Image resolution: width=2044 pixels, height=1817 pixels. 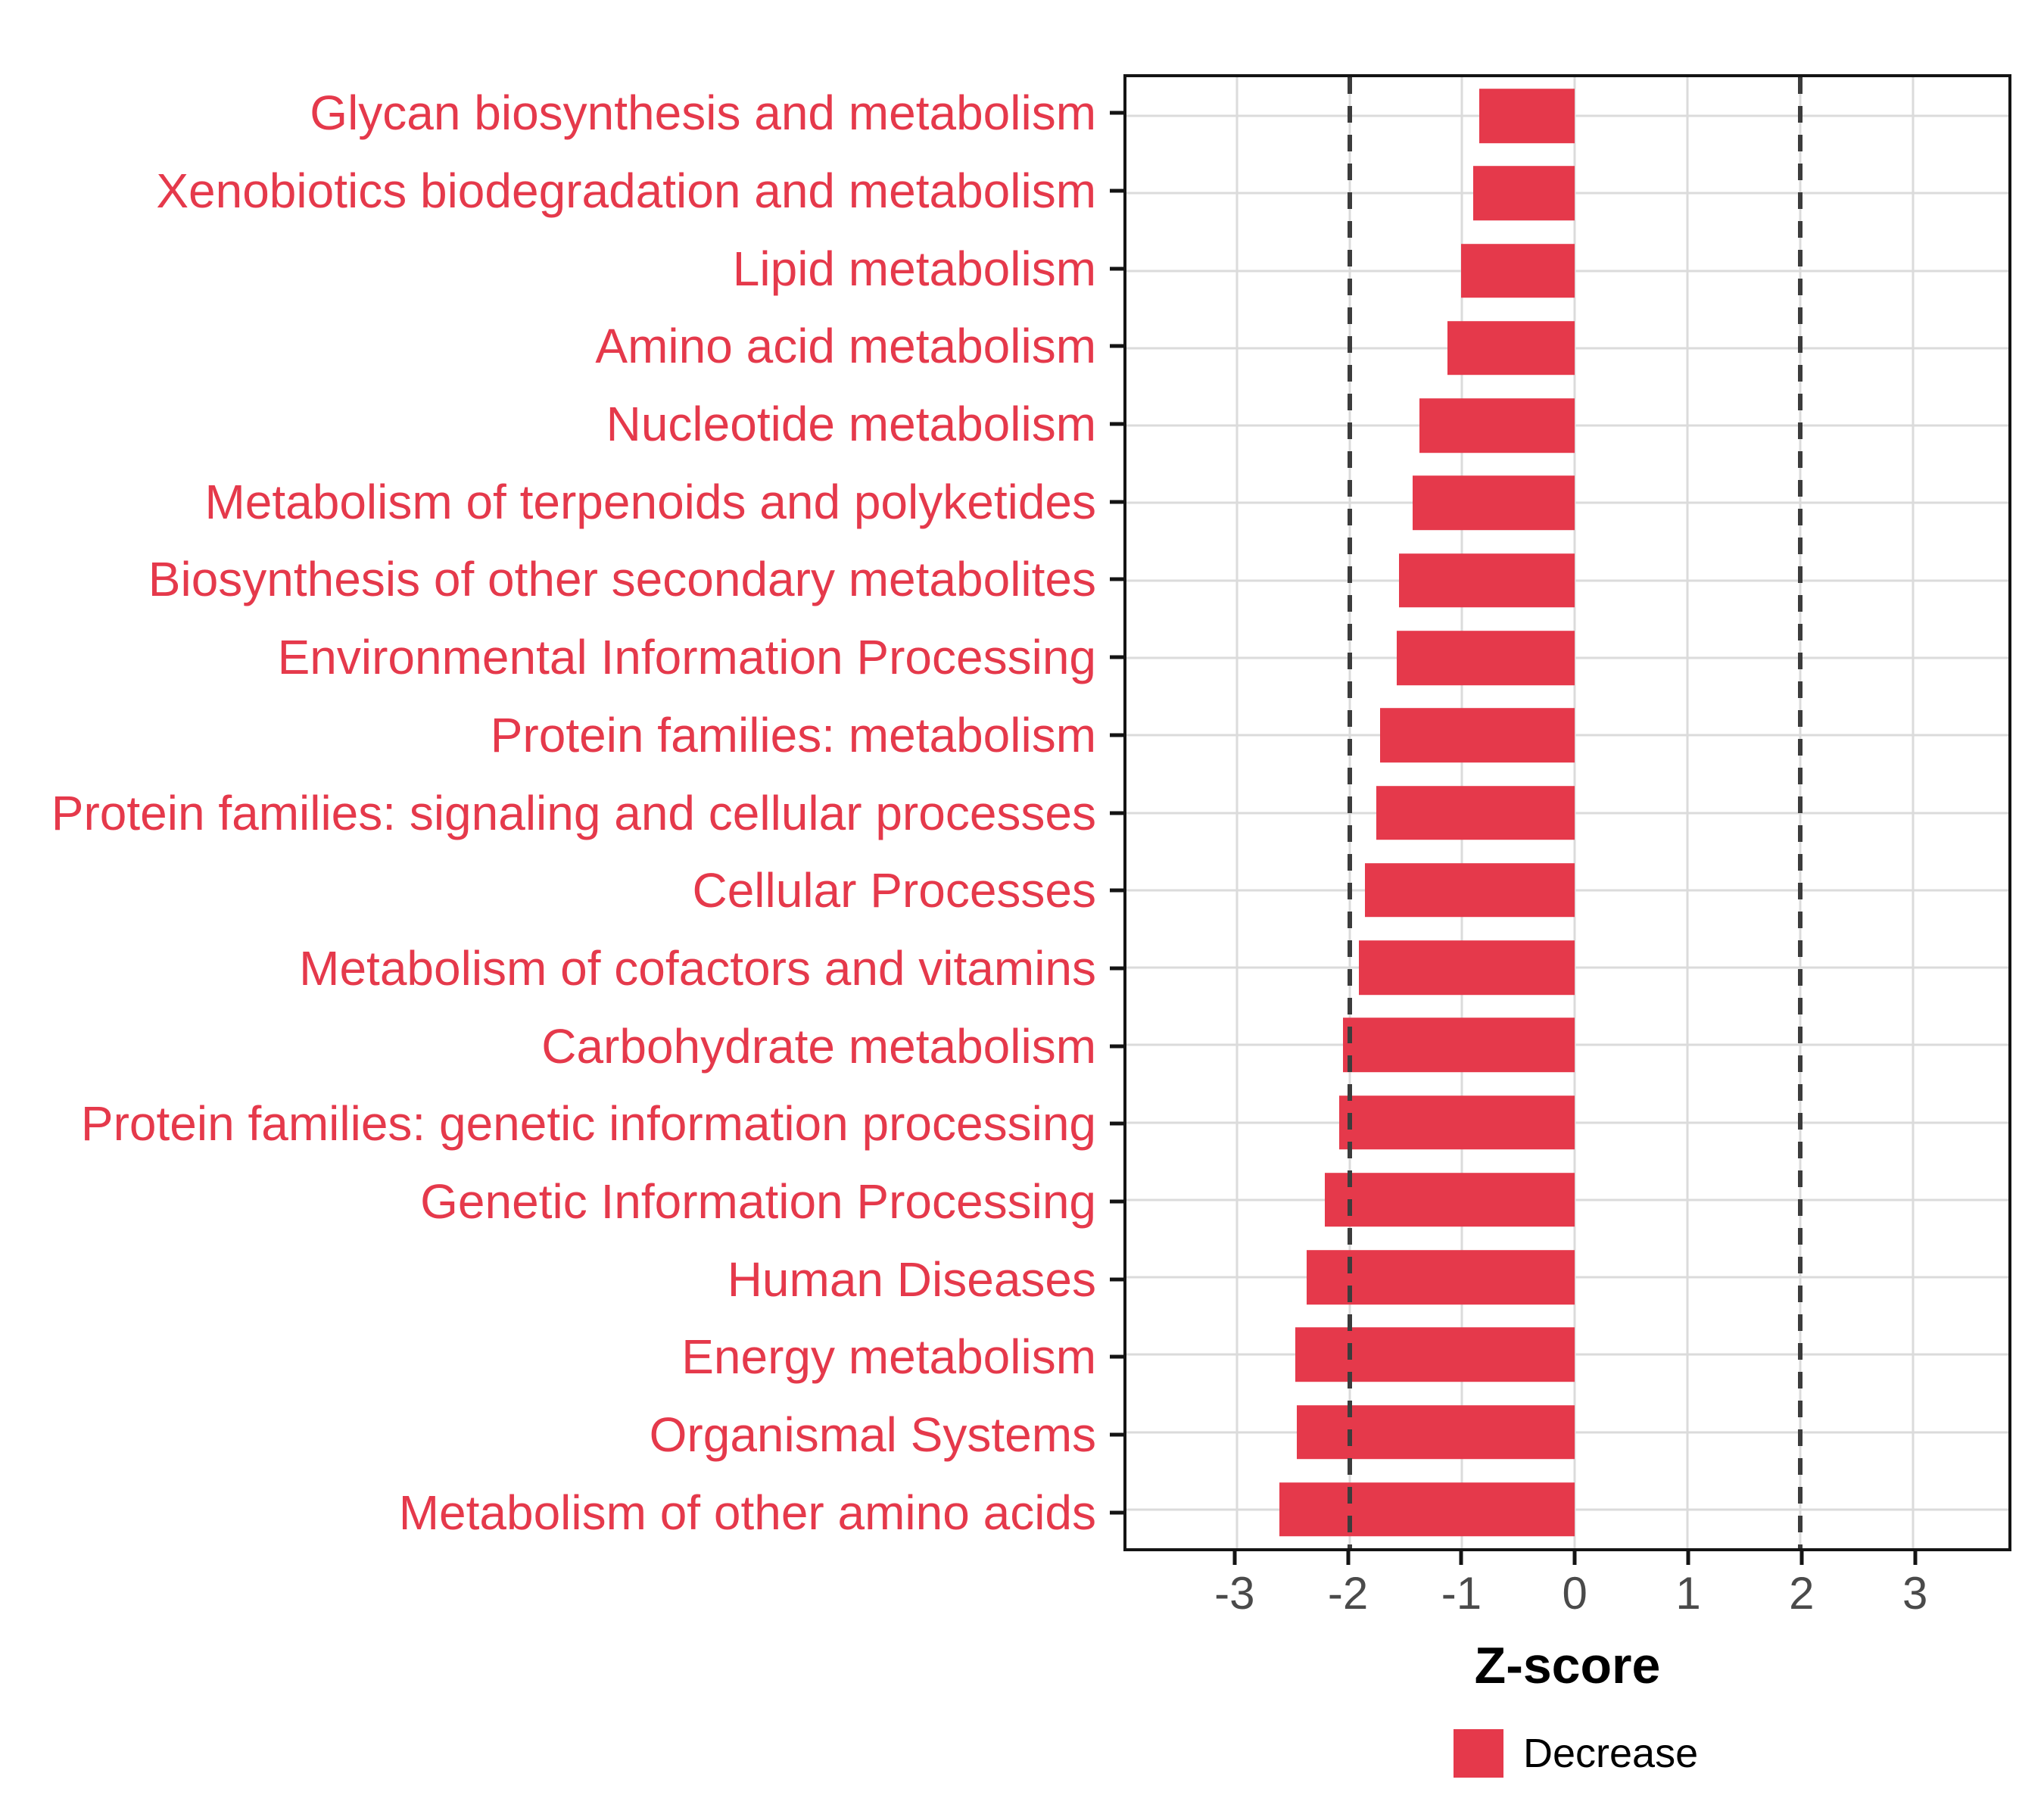 I want to click on y-axis-label: Human Diseases, so click(x=911, y=1279).